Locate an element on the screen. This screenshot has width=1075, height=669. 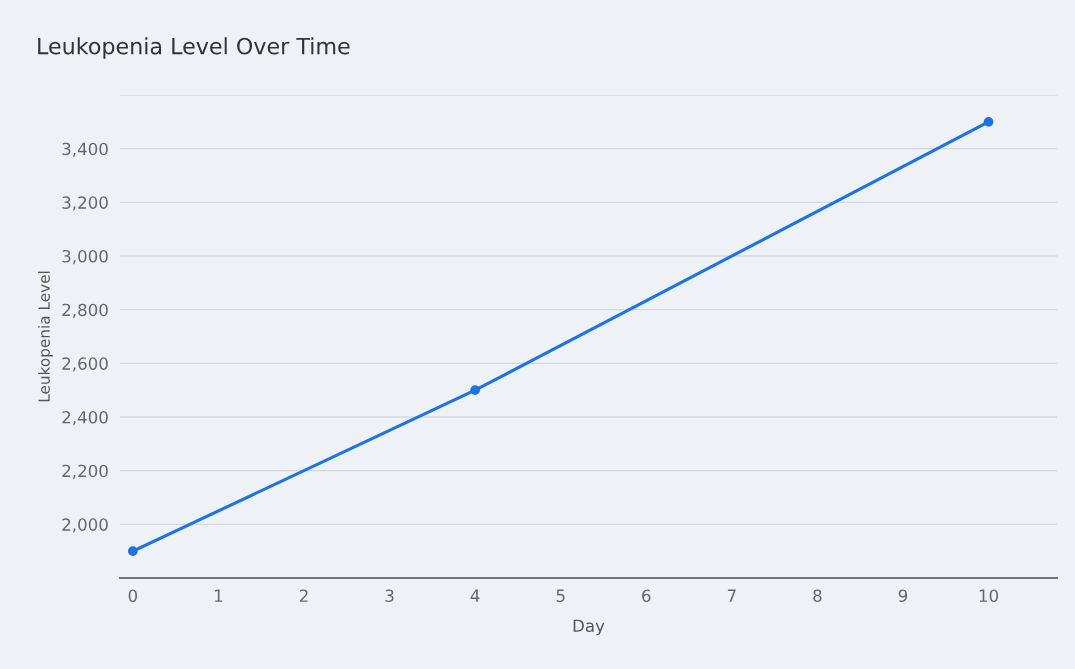
y-tick-label: 2,600 is located at coordinates (85, 364).